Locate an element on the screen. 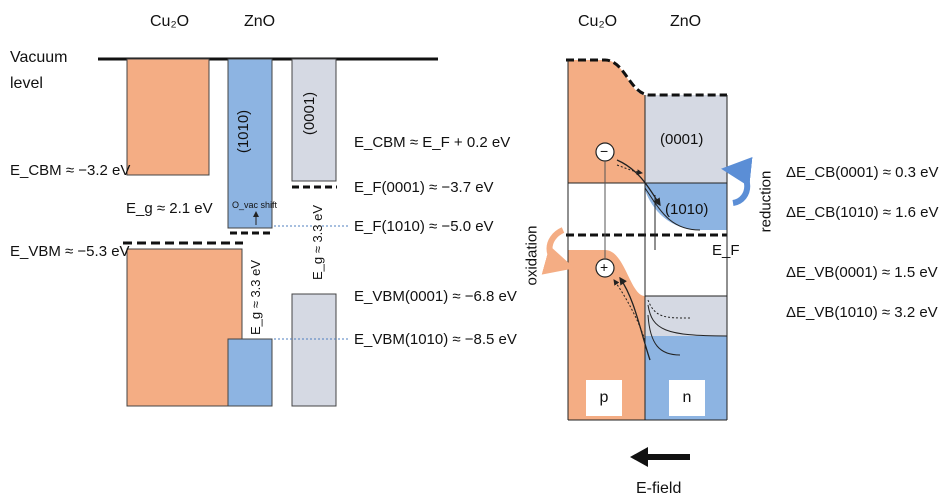 The width and height of the screenshot is (944, 498). eg-zno-0001-label: E_g ≈ 3.3 eV is located at coordinates (318, 242).